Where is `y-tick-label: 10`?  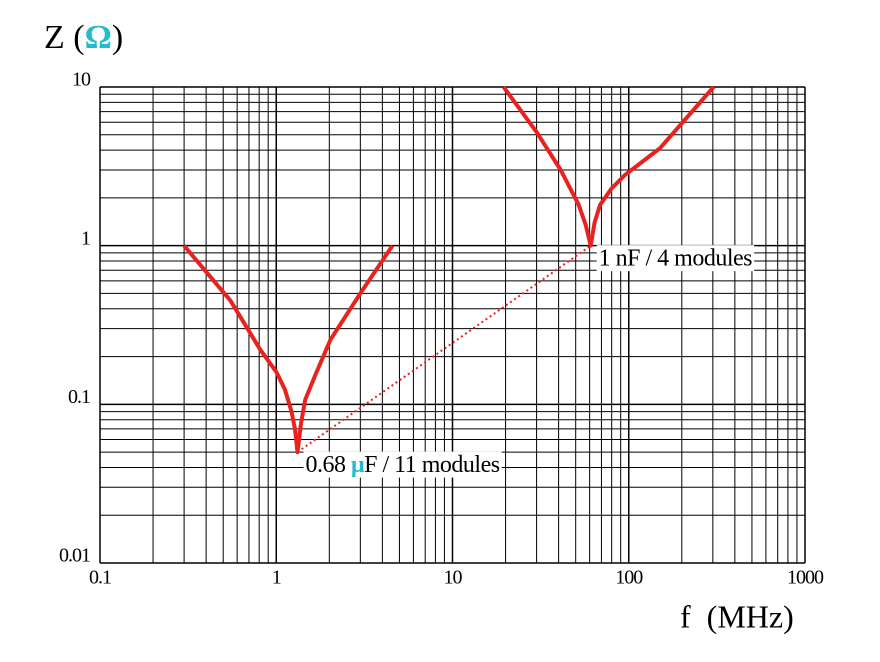
y-tick-label: 10 is located at coordinates (81, 80).